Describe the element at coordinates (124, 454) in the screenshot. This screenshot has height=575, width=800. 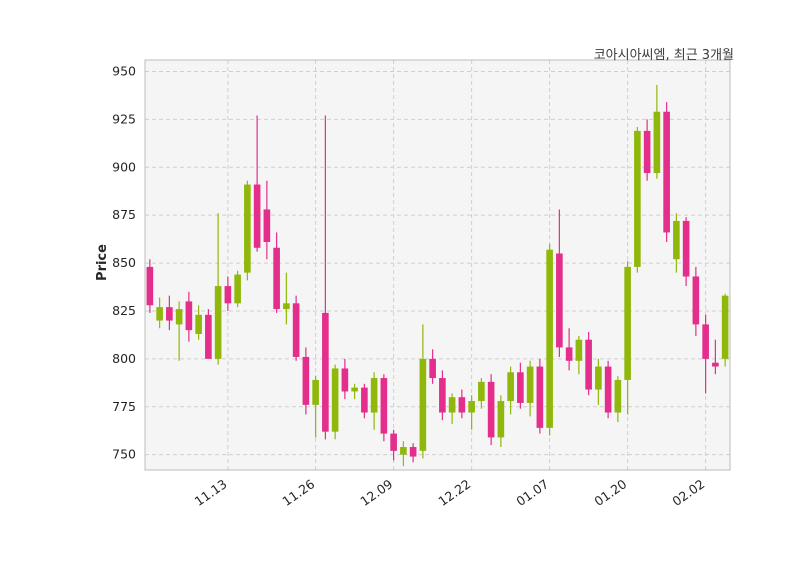
I see `y-tick-label: 750` at that location.